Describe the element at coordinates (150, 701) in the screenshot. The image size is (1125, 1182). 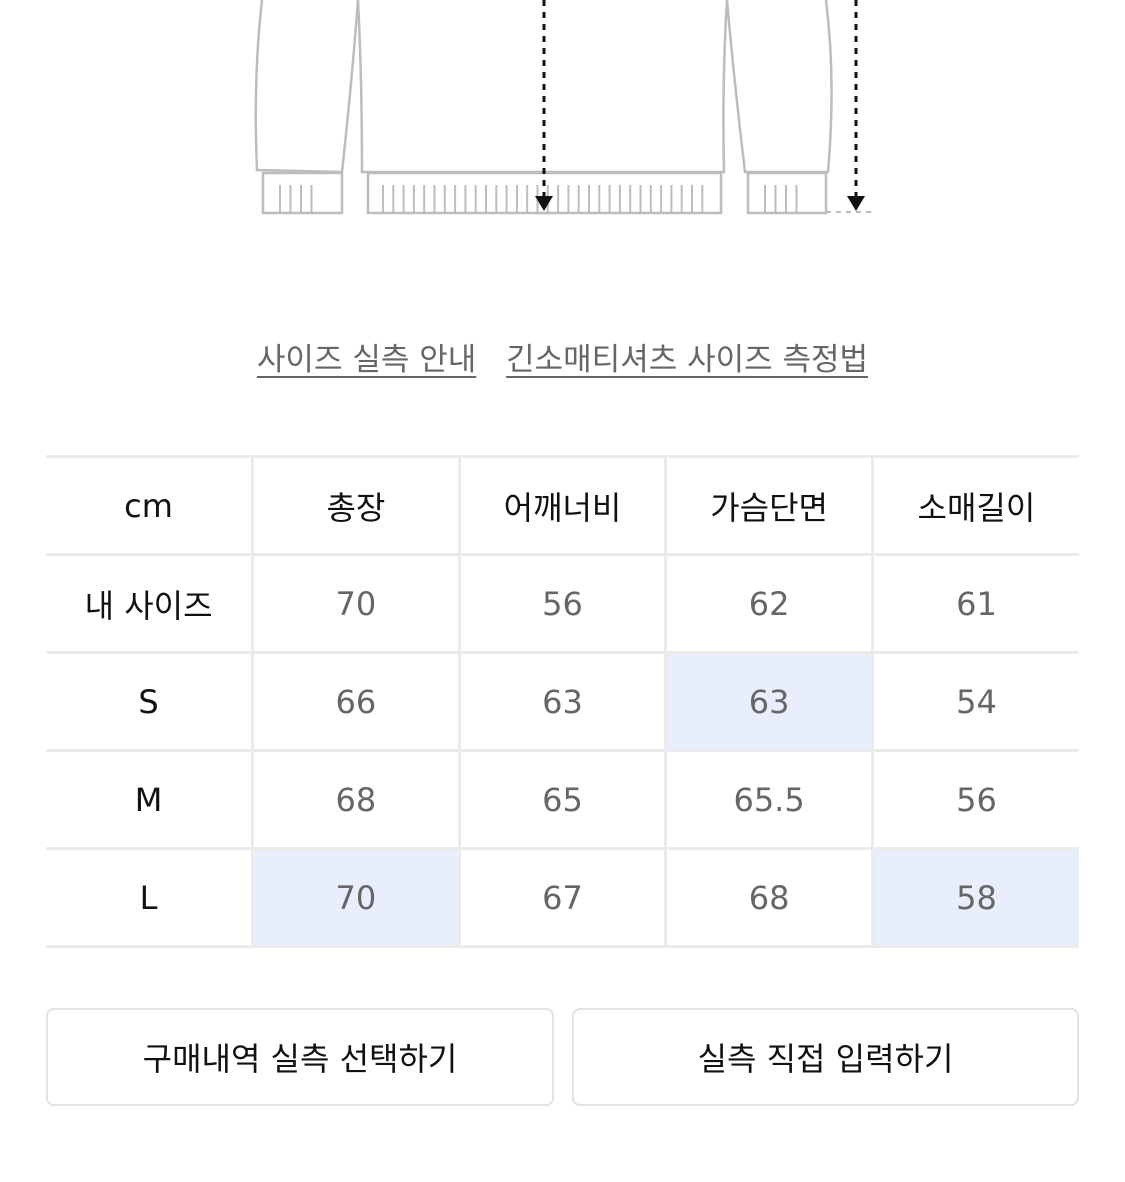
I see `size-label: S` at that location.